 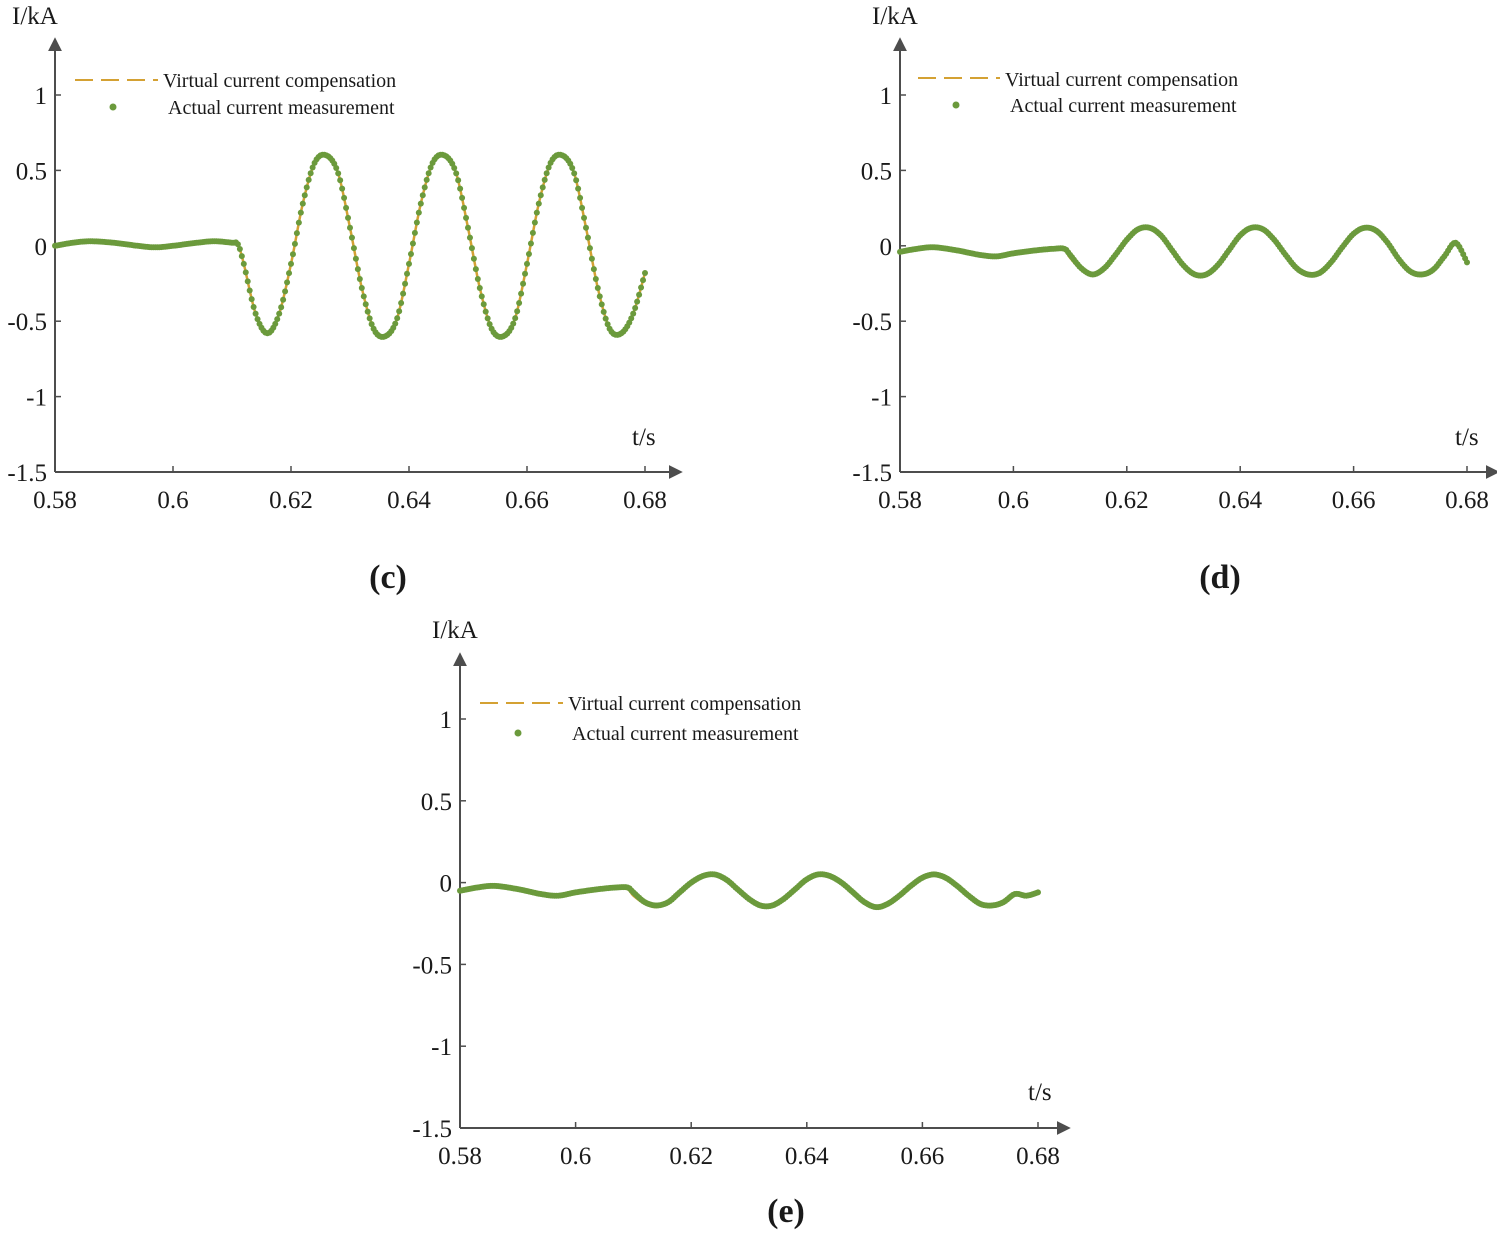 What do you see at coordinates (1467, 500) in the screenshot?
I see `x-tick-label: 0.68` at bounding box center [1467, 500].